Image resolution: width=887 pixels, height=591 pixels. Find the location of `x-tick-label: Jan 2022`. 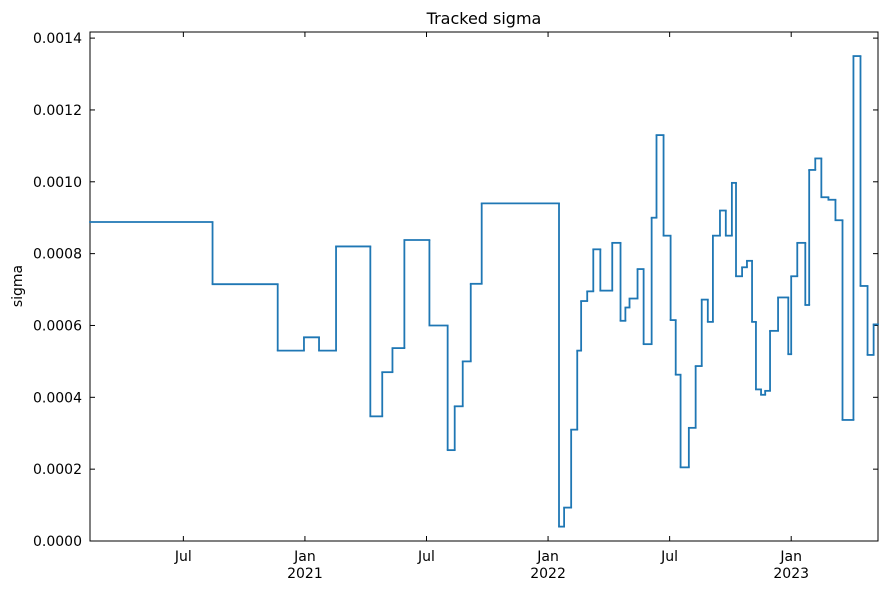

x-tick-label: Jan 2022 is located at coordinates (548, 565).